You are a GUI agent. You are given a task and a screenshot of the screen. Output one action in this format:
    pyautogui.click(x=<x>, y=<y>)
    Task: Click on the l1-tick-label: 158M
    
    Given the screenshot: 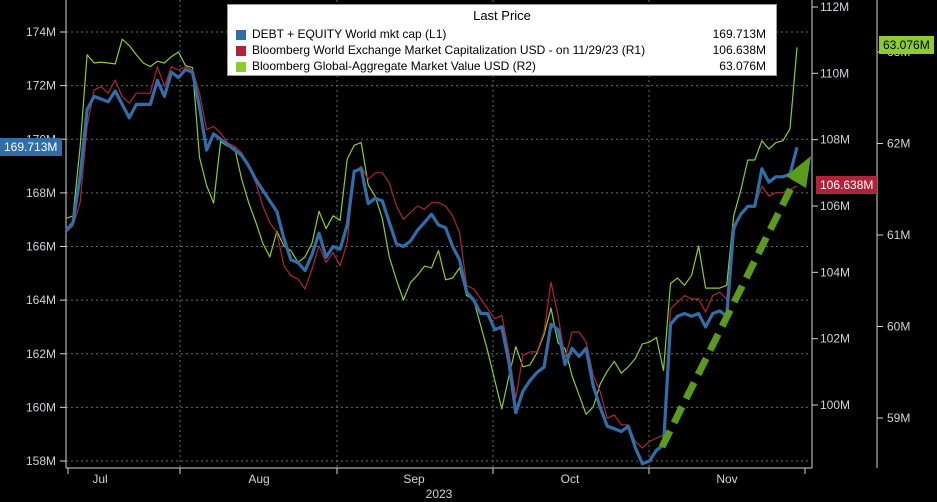 What is the action you would take?
    pyautogui.click(x=41, y=461)
    